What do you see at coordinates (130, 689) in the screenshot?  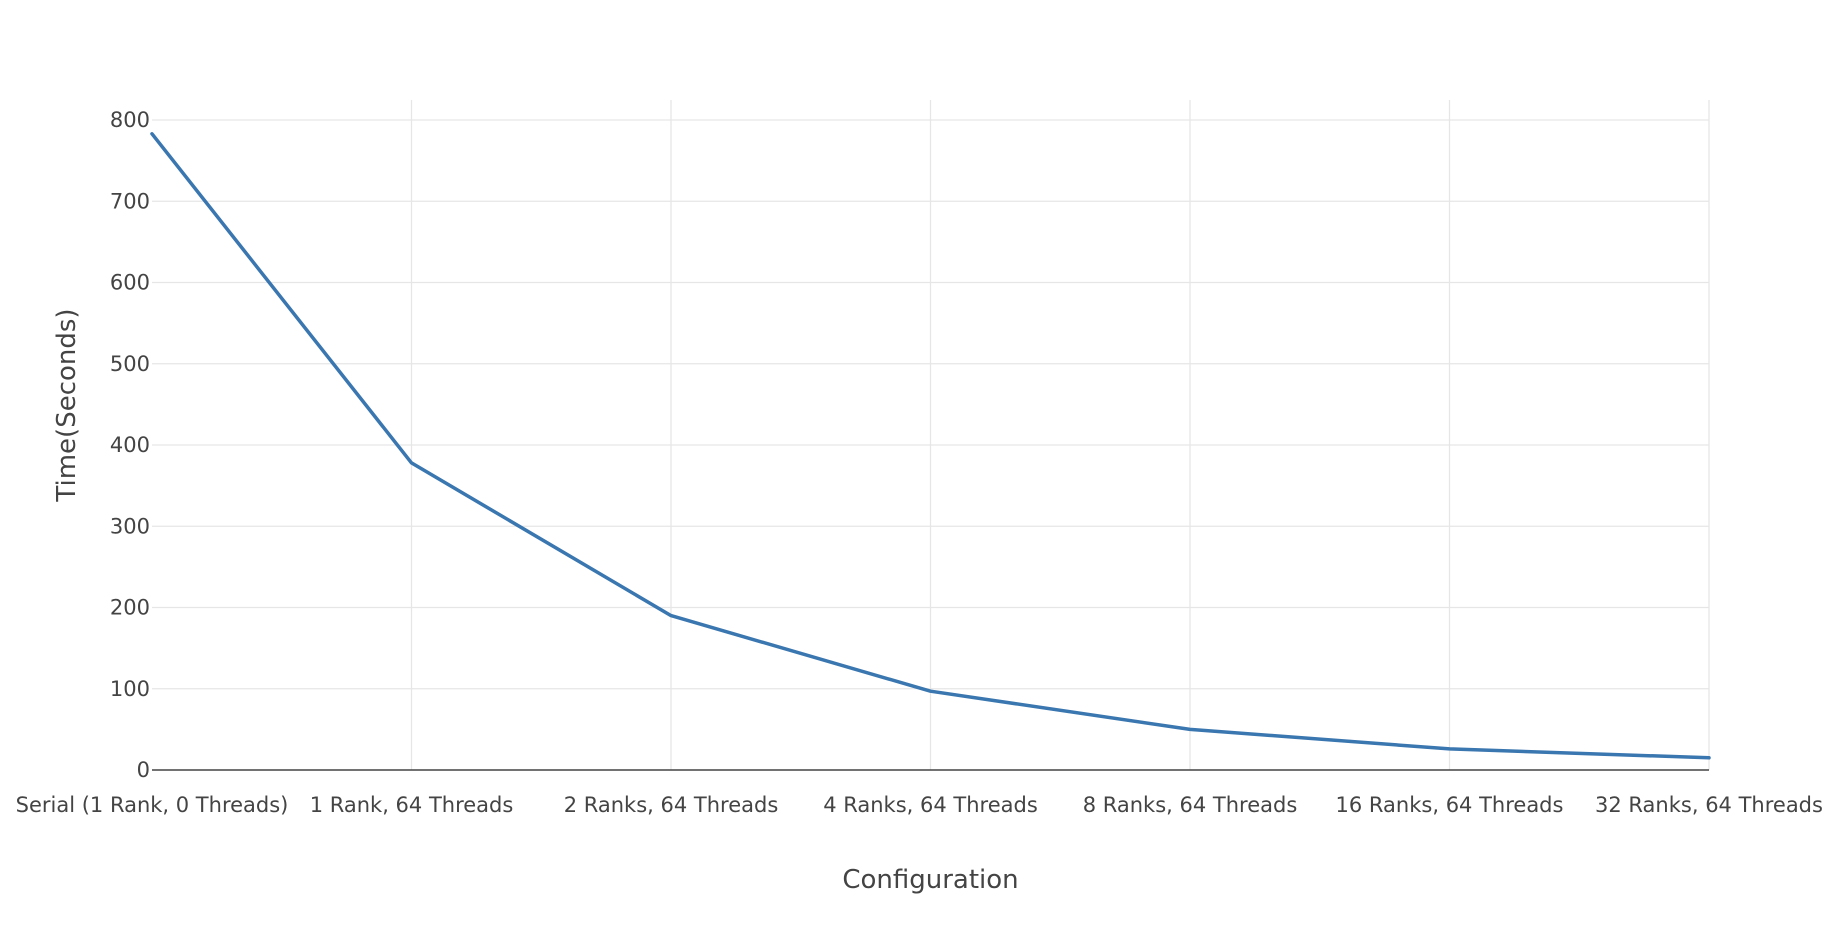 I see `y-tick-label: 100` at bounding box center [130, 689].